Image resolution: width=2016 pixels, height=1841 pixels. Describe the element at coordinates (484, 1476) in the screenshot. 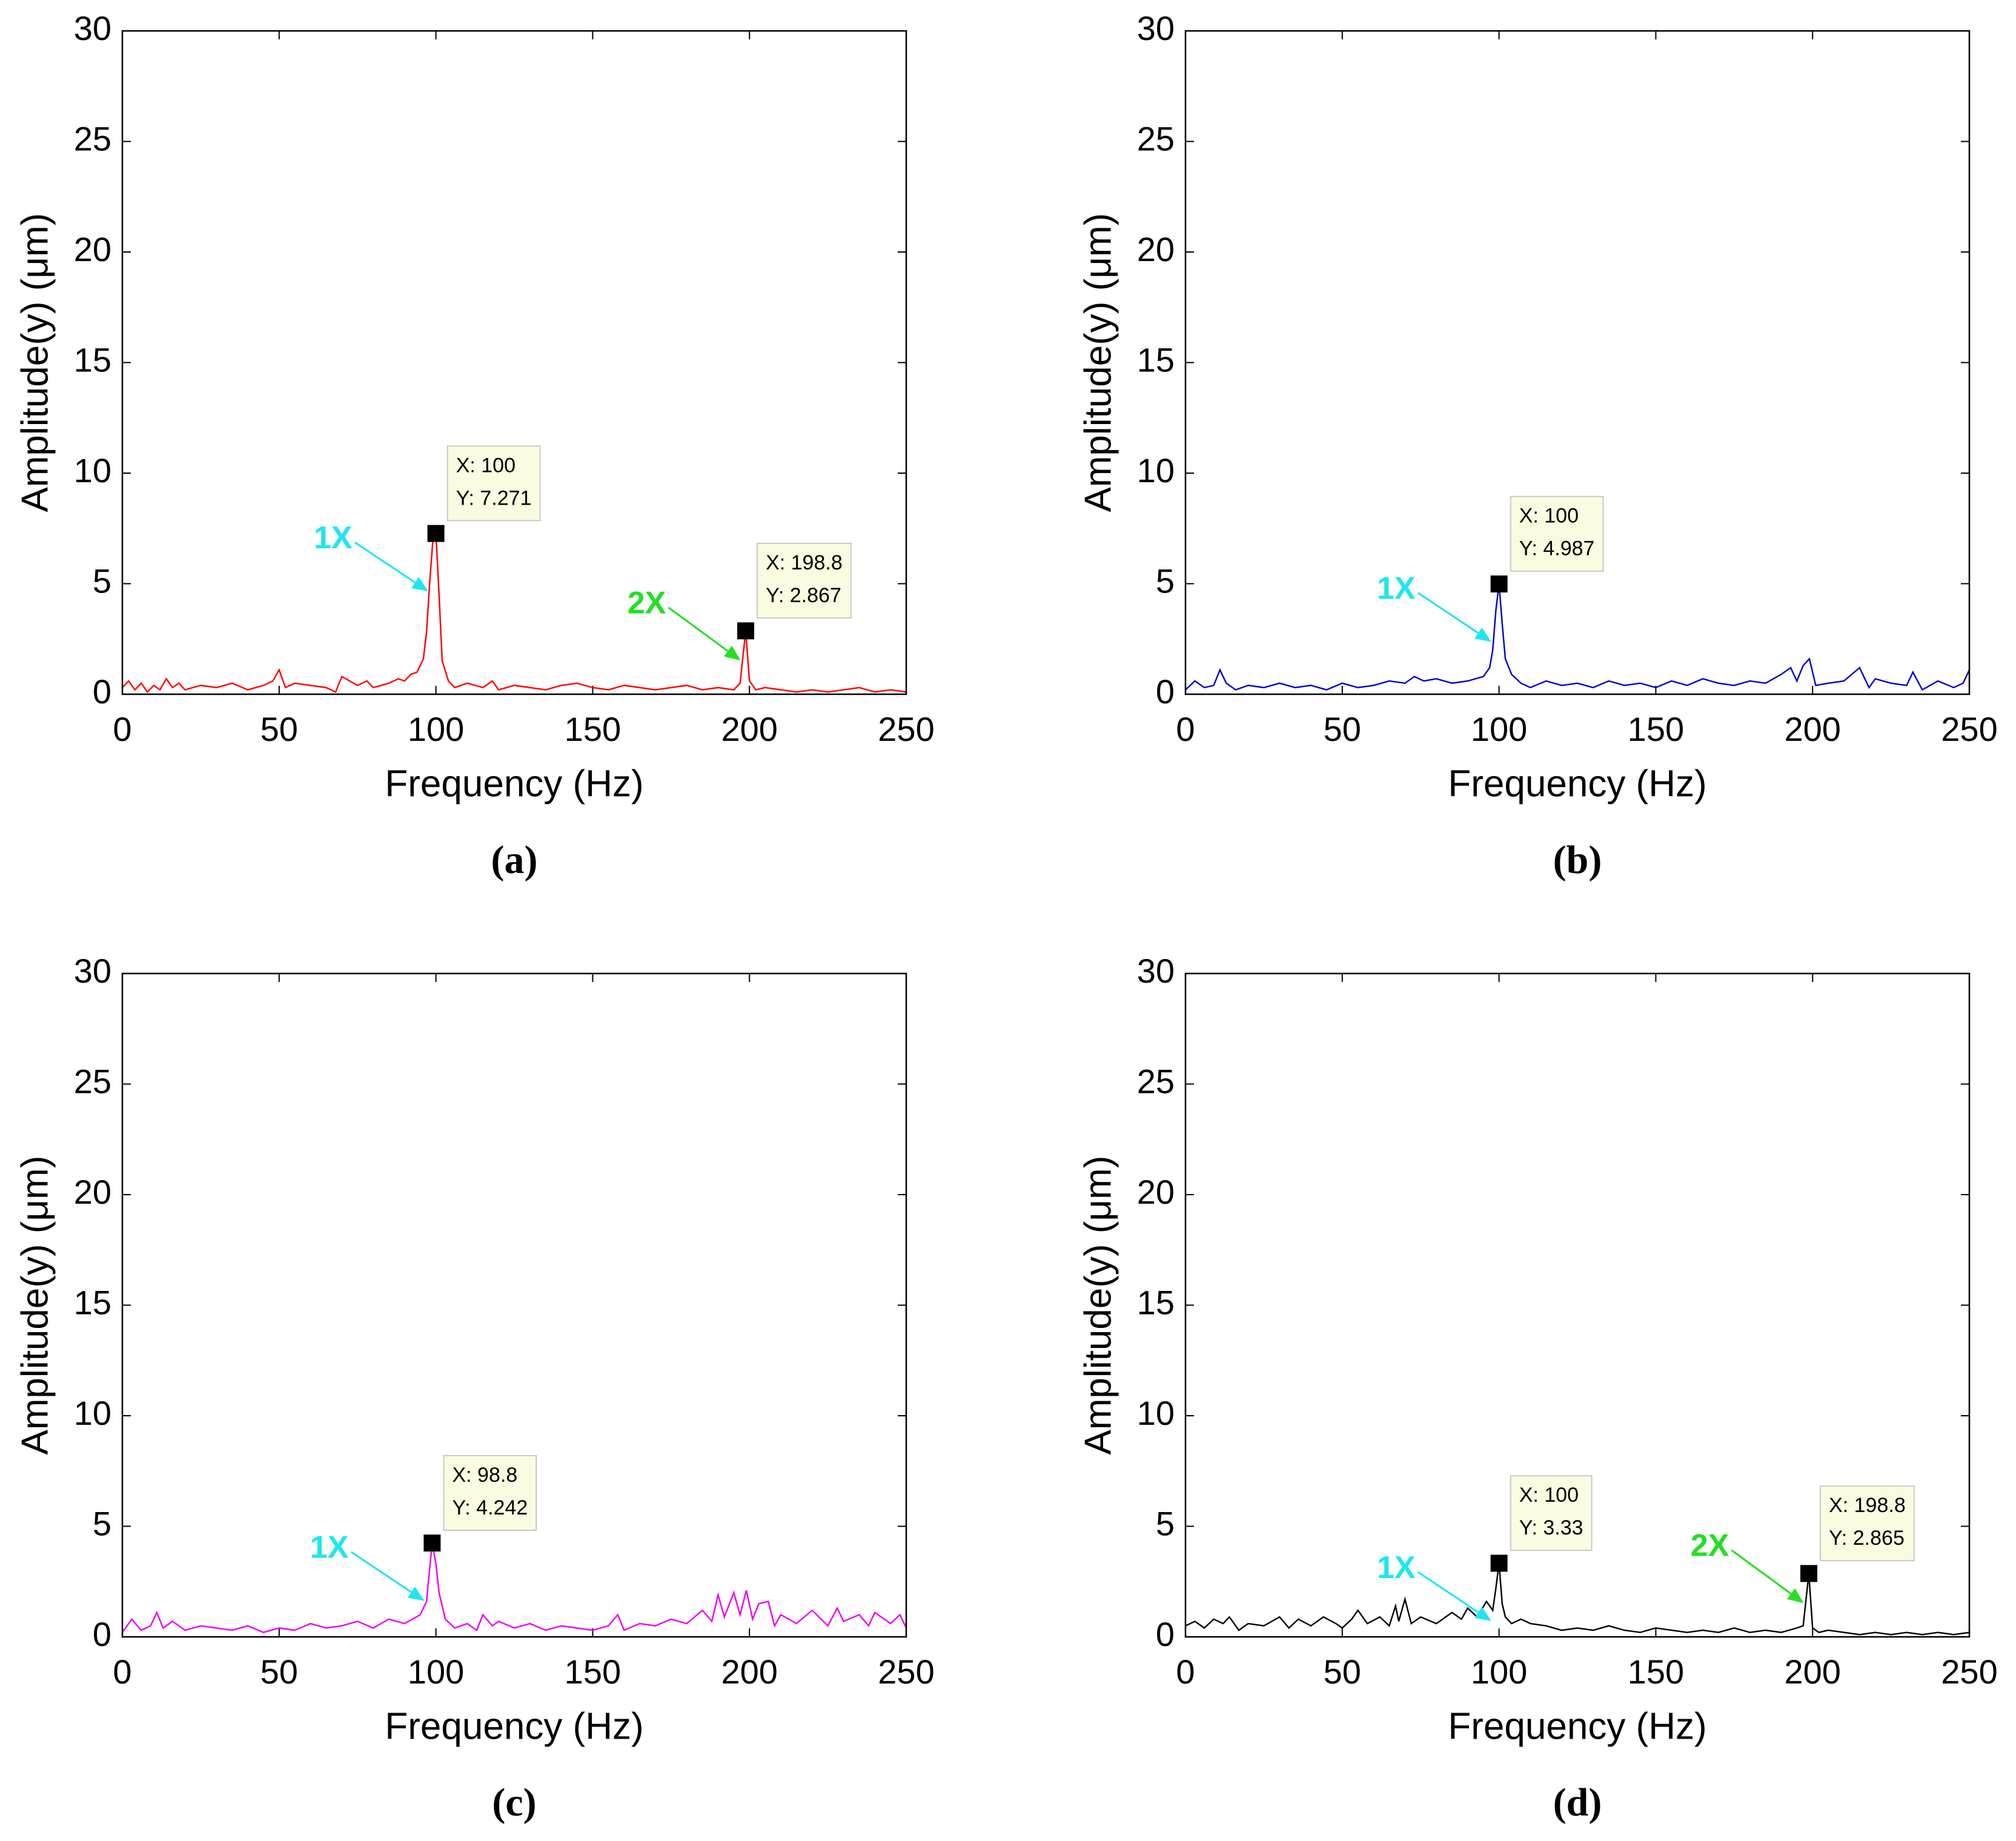

I see `datatip-x: X: 98.8` at that location.